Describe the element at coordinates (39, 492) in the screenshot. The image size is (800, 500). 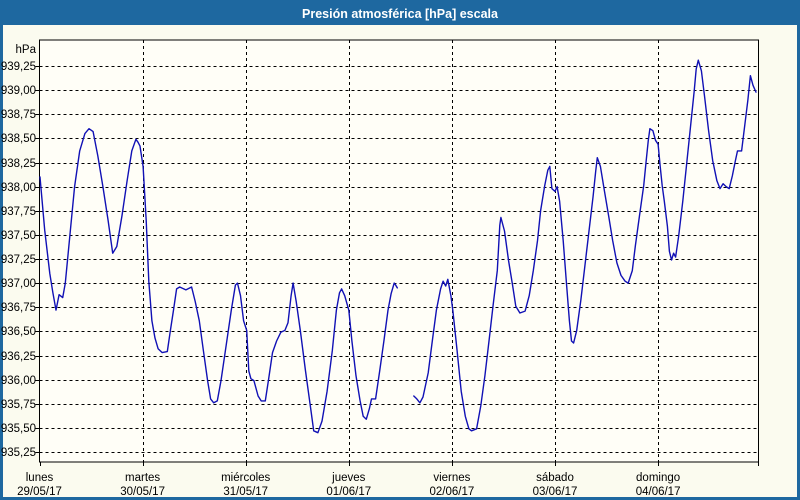
I see `x-day-date: 29/05/17` at that location.